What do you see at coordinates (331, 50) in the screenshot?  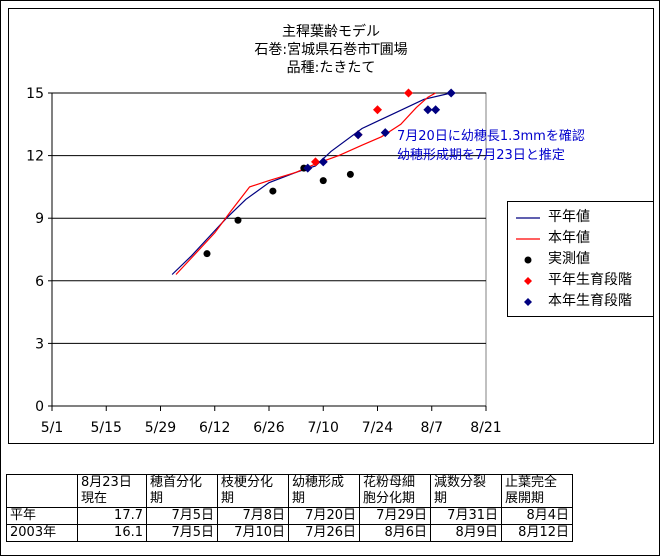 I see `chart-title-line-2: 石巻:宮城県石巻市T圃場` at bounding box center [331, 50].